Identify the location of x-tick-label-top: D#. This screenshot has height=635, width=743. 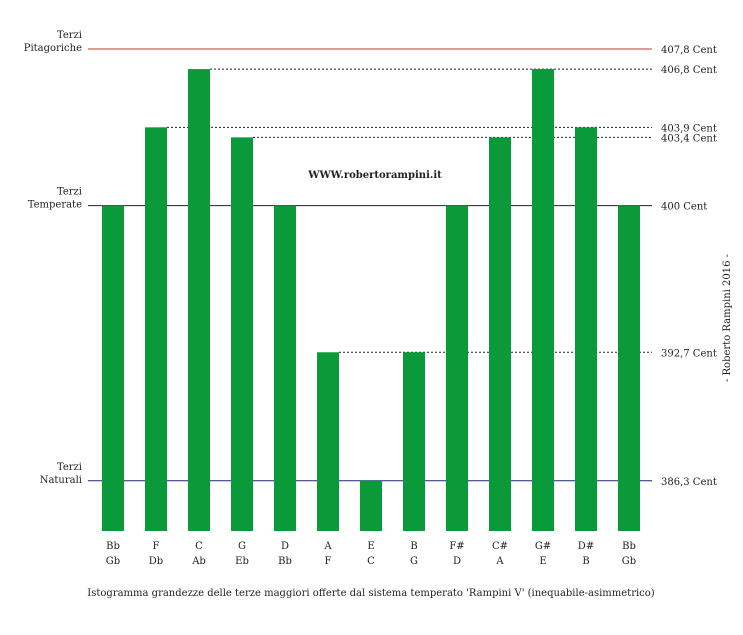
(586, 546).